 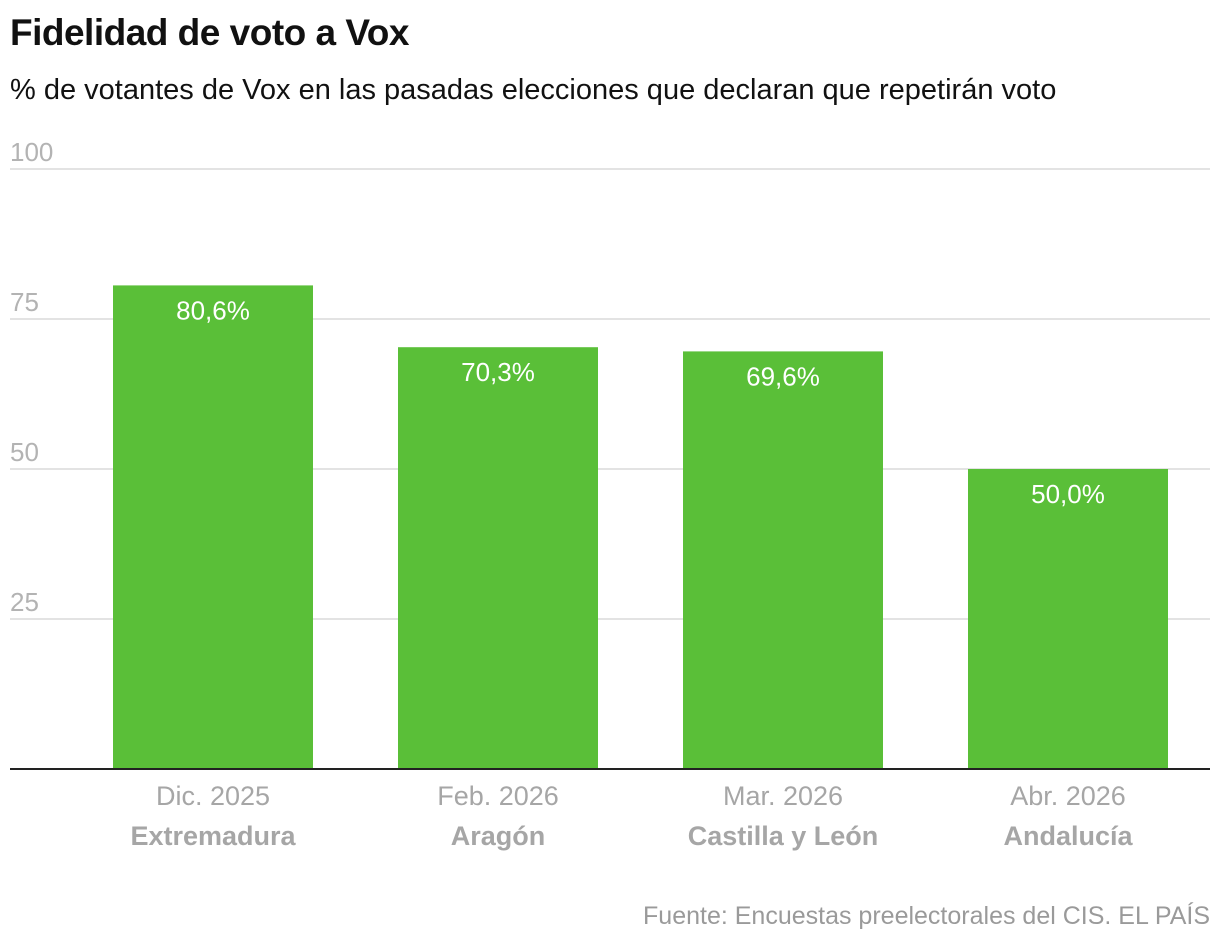 What do you see at coordinates (213, 310) in the screenshot?
I see `bar-value-label: 80,6%` at bounding box center [213, 310].